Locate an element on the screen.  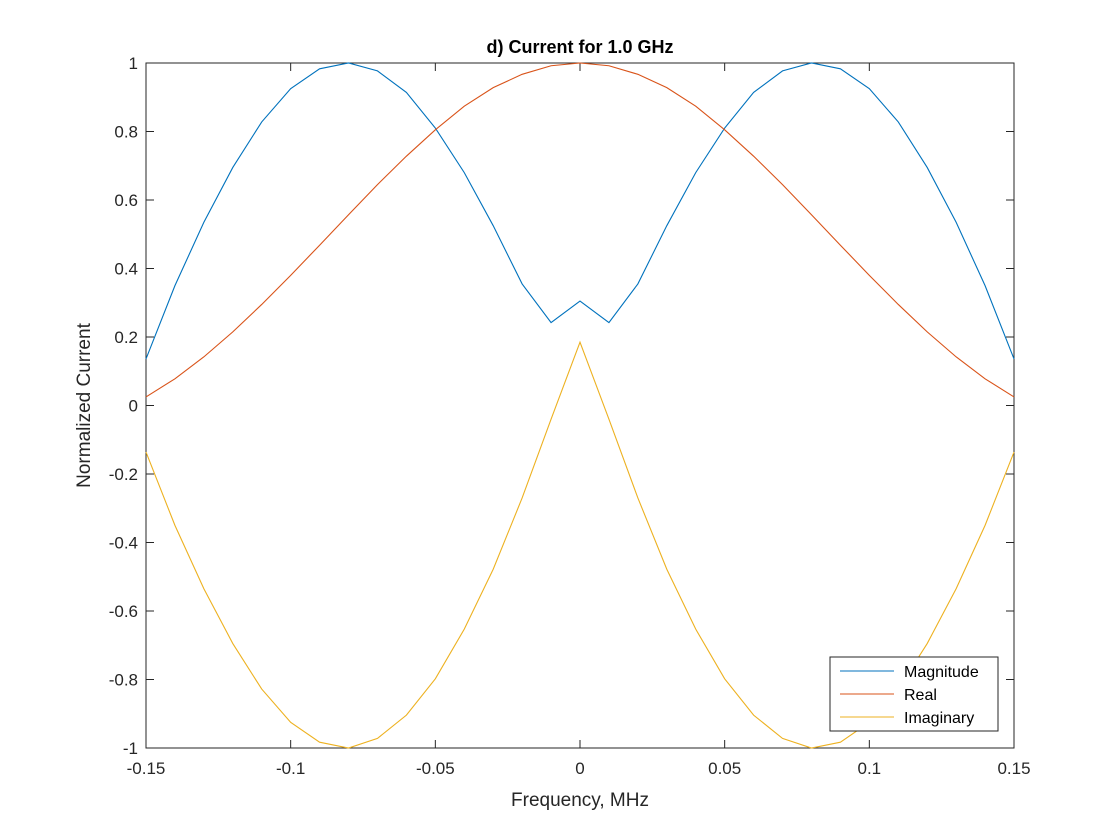
x-tick-label: -0.05 is located at coordinates (435, 768).